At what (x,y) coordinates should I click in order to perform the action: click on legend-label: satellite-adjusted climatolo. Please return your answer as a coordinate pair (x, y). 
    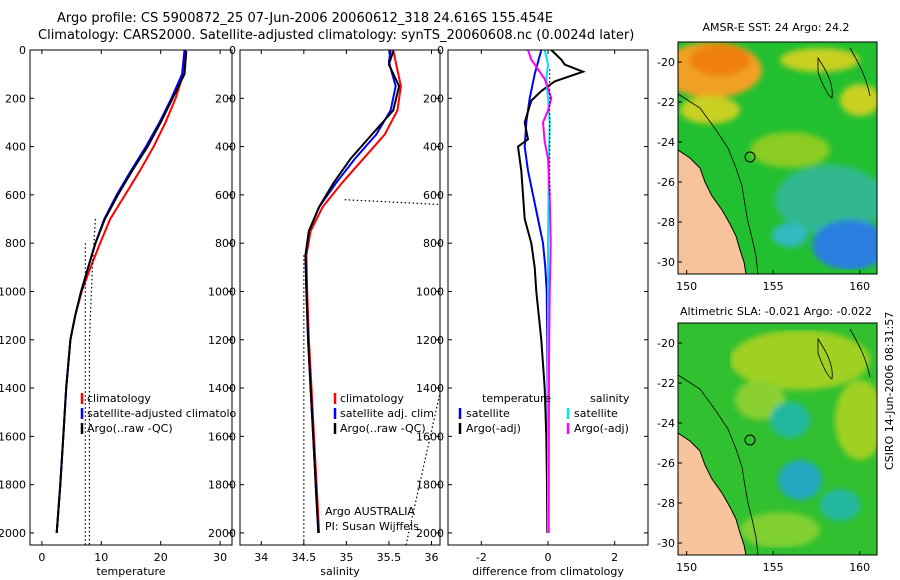
    Looking at the image, I should click on (162, 413).